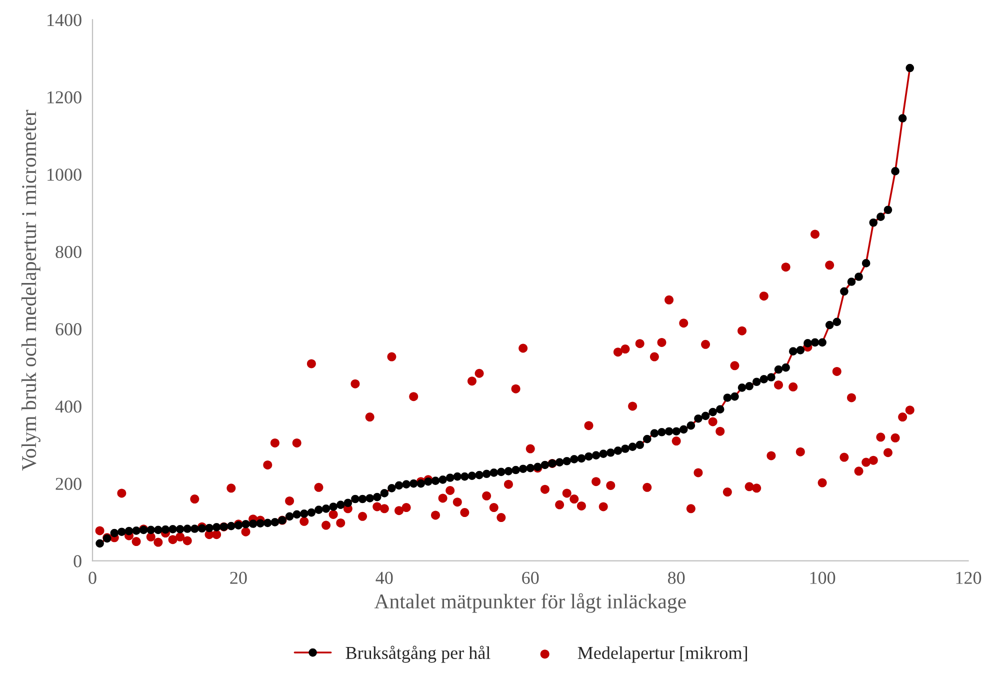 Image resolution: width=984 pixels, height=679 pixels. I want to click on x-tick-label: 120, so click(969, 578).